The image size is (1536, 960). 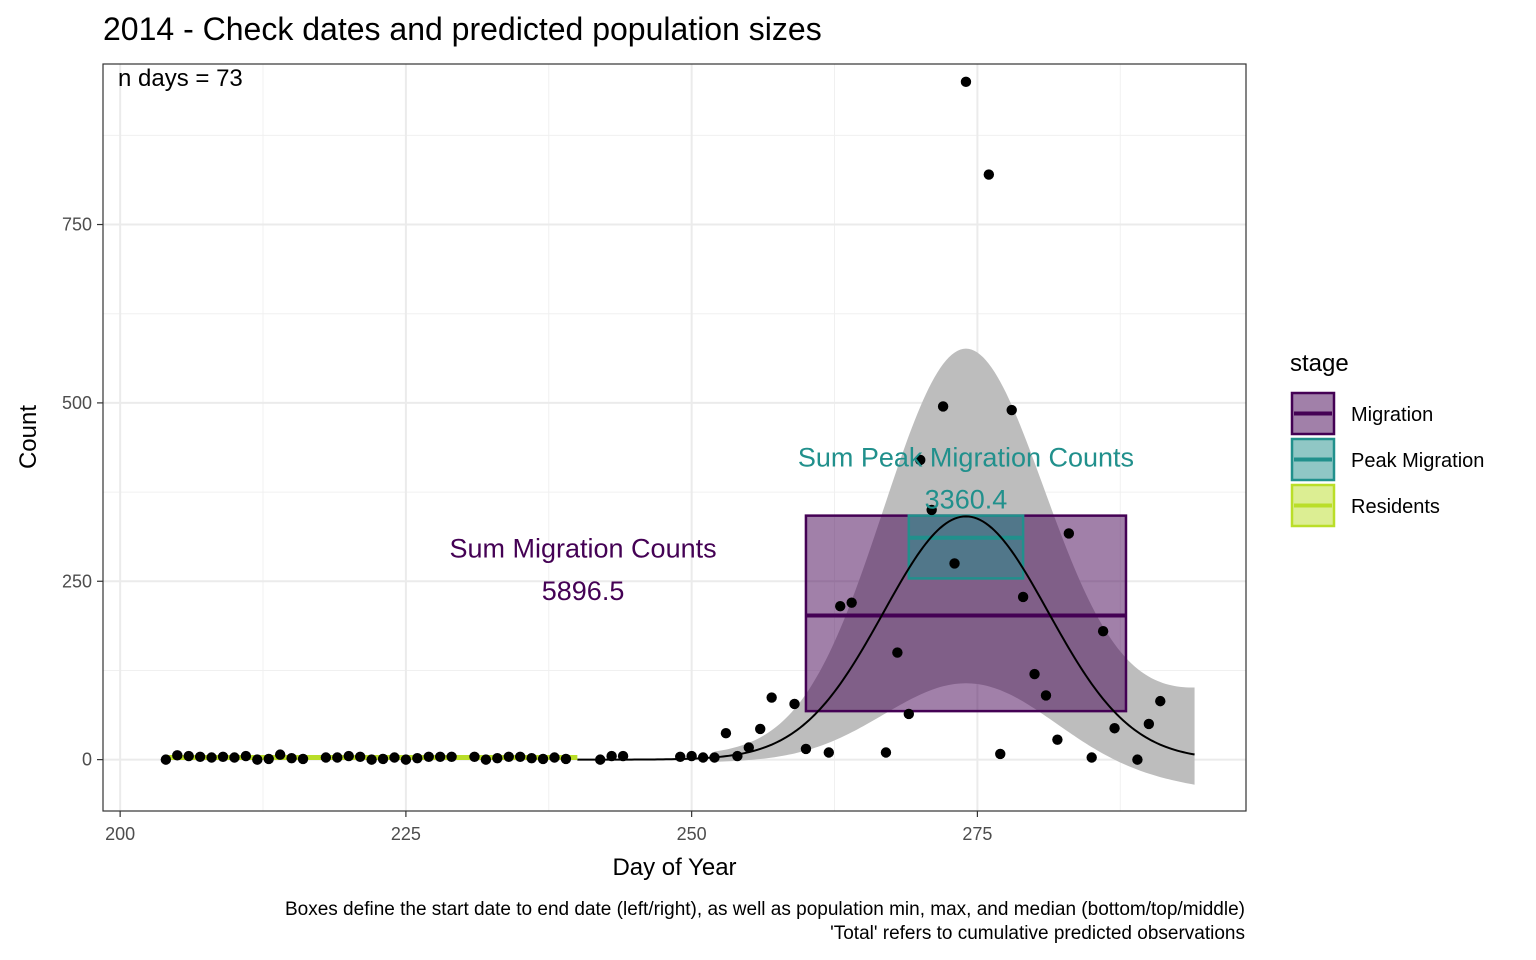 I want to click on legend-items: Migration Peak Migration Residents, so click(x=1387, y=459).